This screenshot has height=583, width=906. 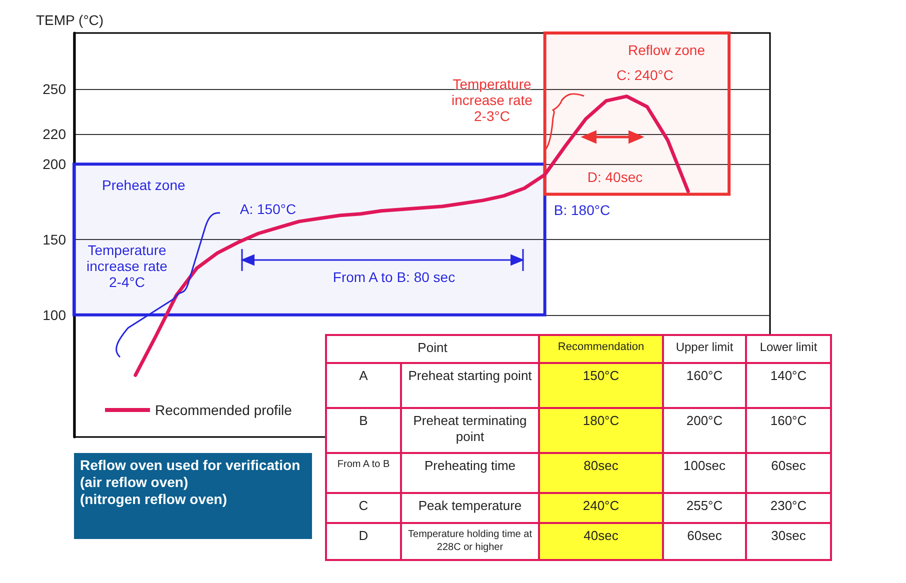 What do you see at coordinates (601, 541) in the screenshot?
I see `text: 40sec` at bounding box center [601, 541].